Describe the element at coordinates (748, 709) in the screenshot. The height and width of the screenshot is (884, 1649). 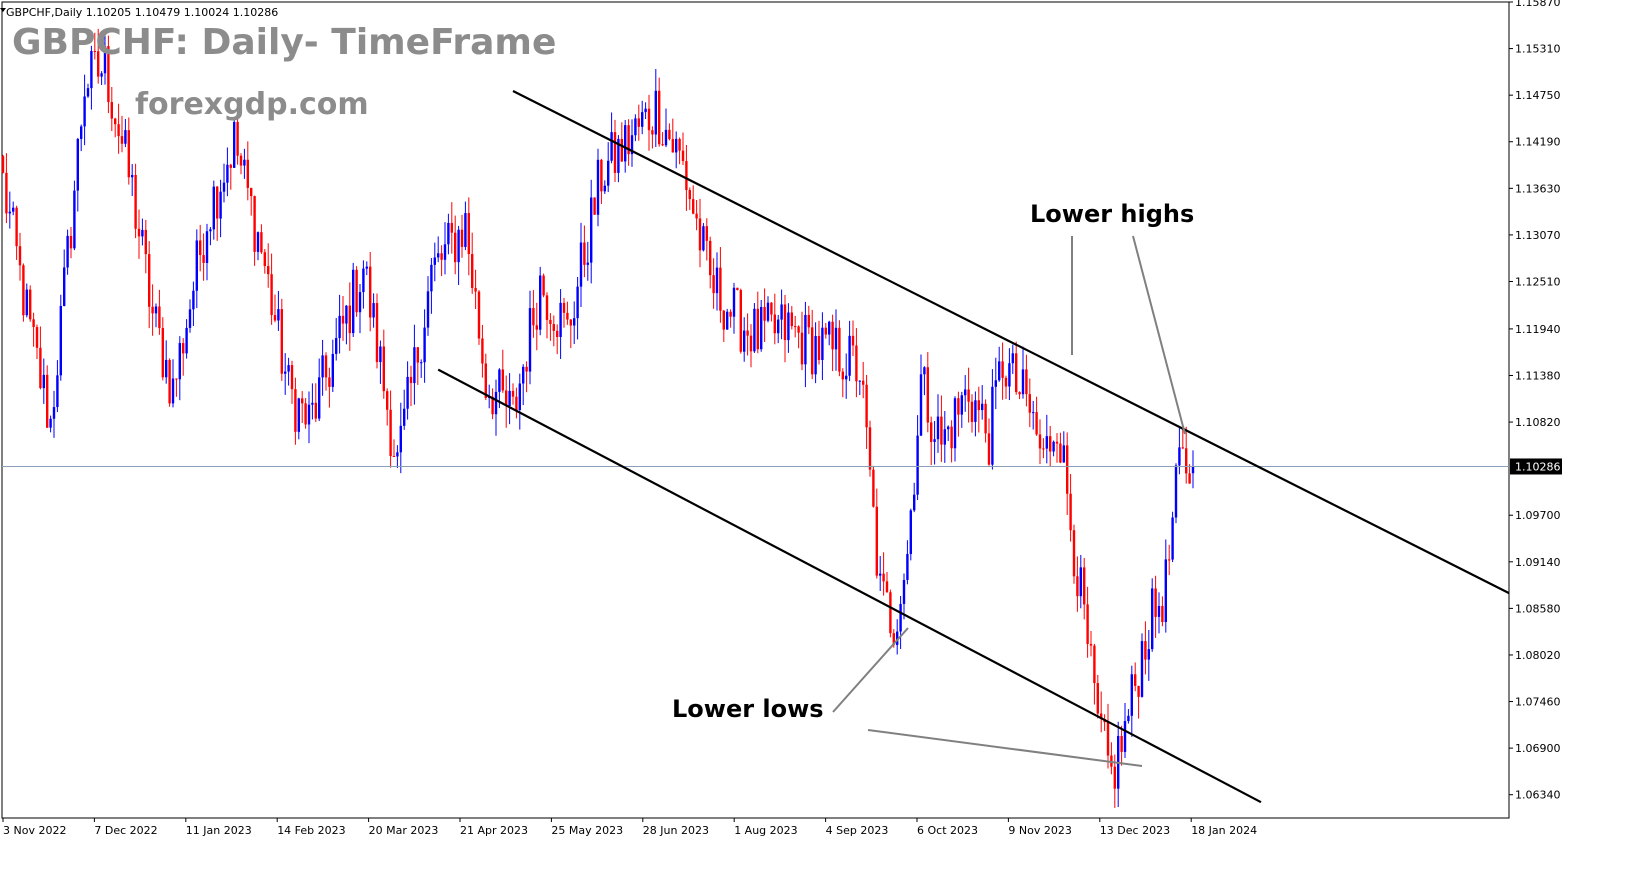
I see `annotation-lower-lows: Lower lows` at that location.